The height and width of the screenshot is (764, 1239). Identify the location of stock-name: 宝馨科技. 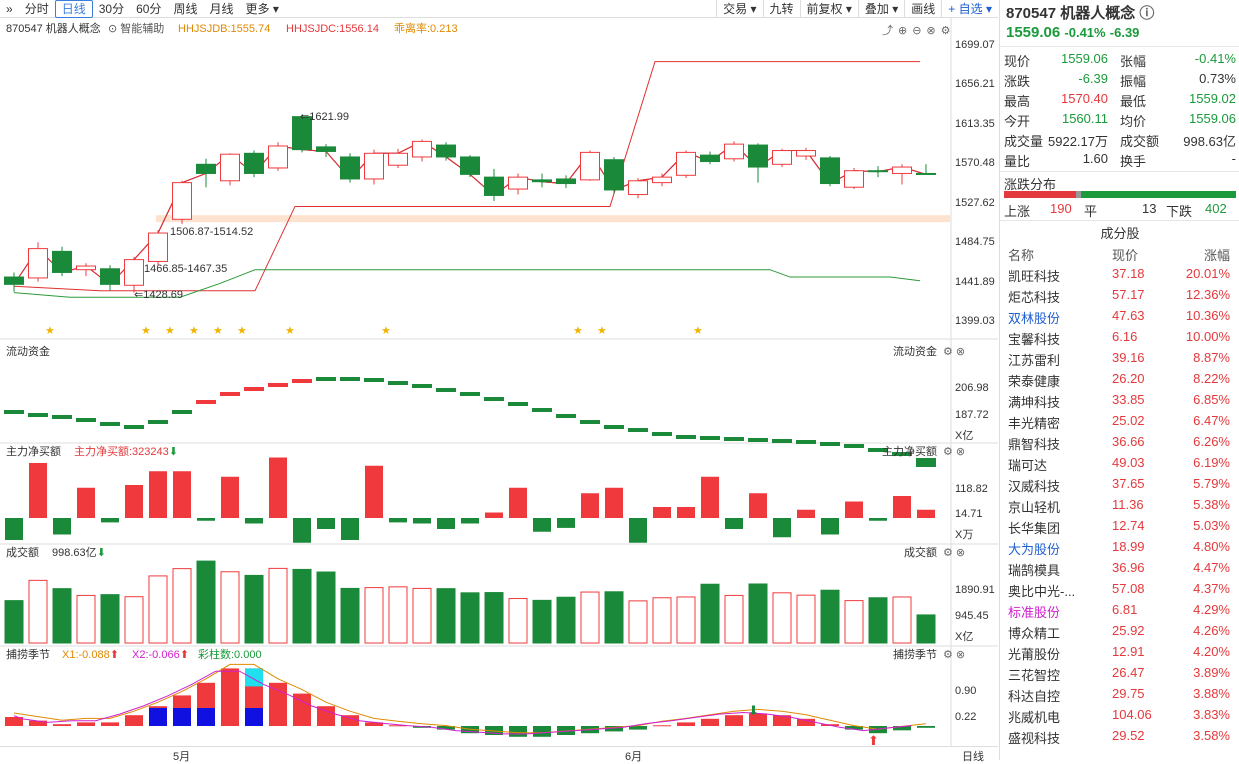
(1034, 339).